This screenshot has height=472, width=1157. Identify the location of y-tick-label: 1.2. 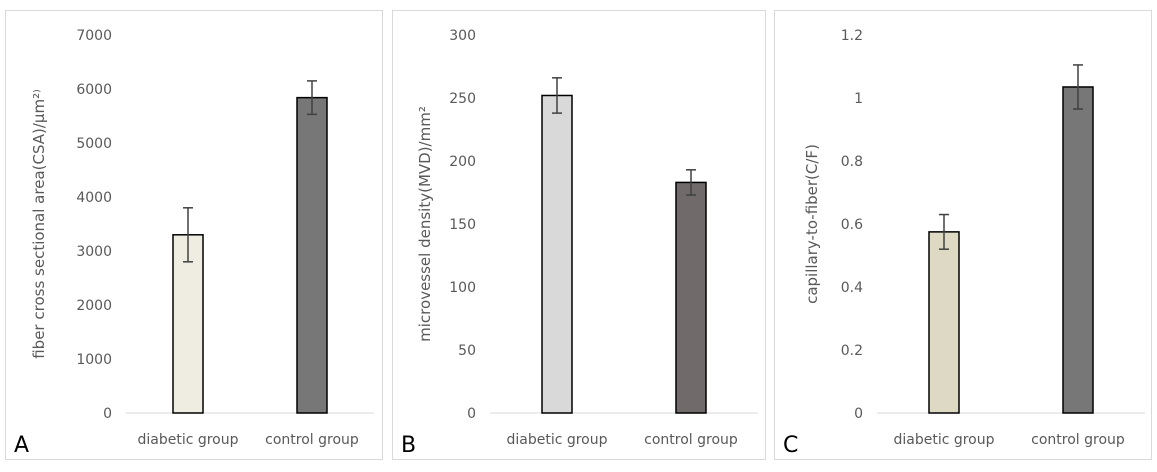
(852, 36).